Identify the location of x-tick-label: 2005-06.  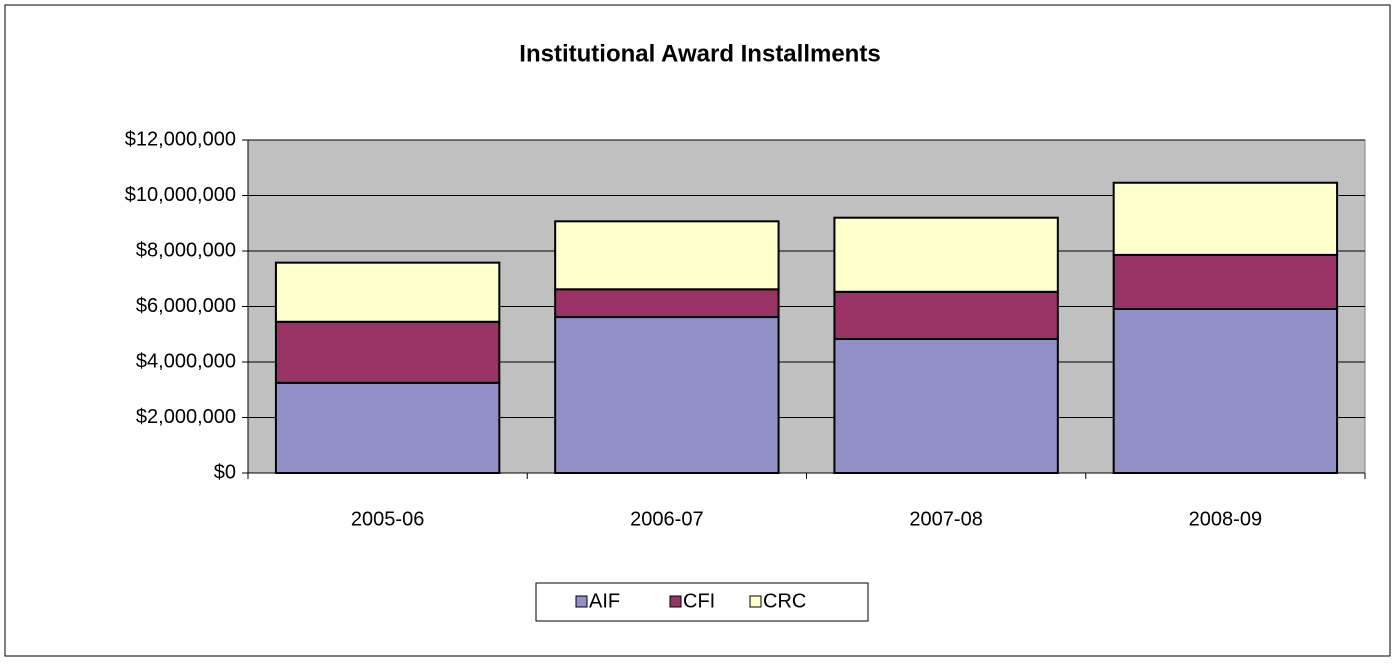
(387, 519).